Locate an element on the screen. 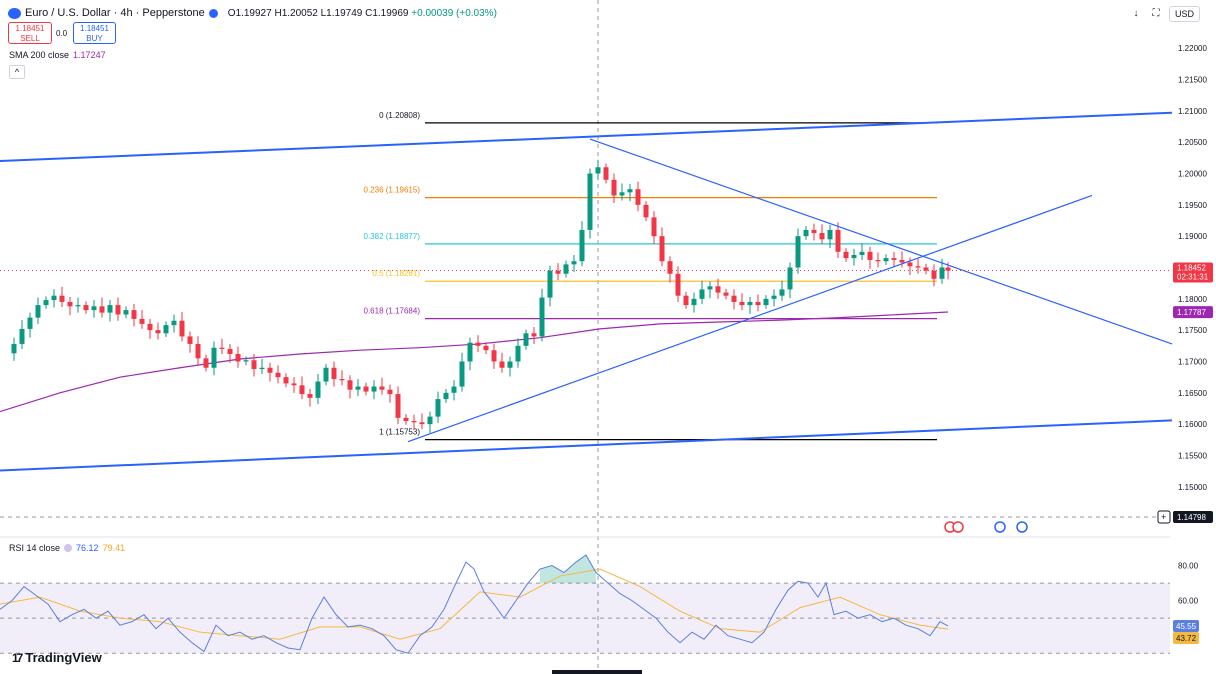  rsi-legend: RSI 14 close 76.12 79.41 is located at coordinates (67, 548).